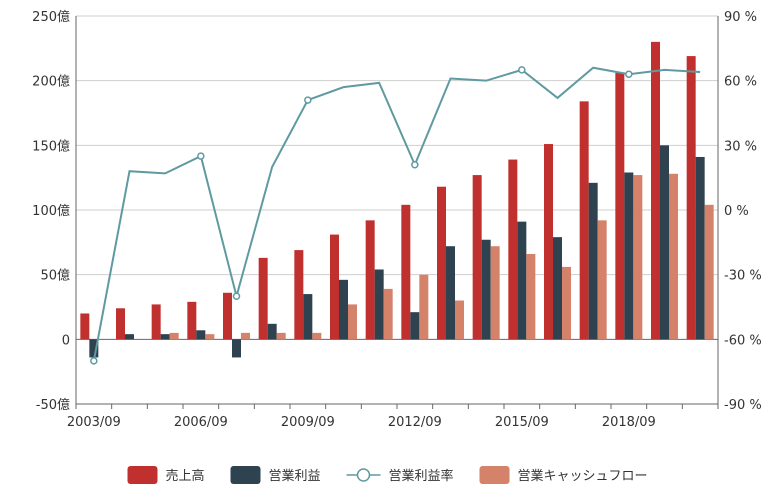 The width and height of the screenshot is (775, 499). What do you see at coordinates (740, 17) in the screenshot?
I see `y-right-tick-label: 90 %` at bounding box center [740, 17].